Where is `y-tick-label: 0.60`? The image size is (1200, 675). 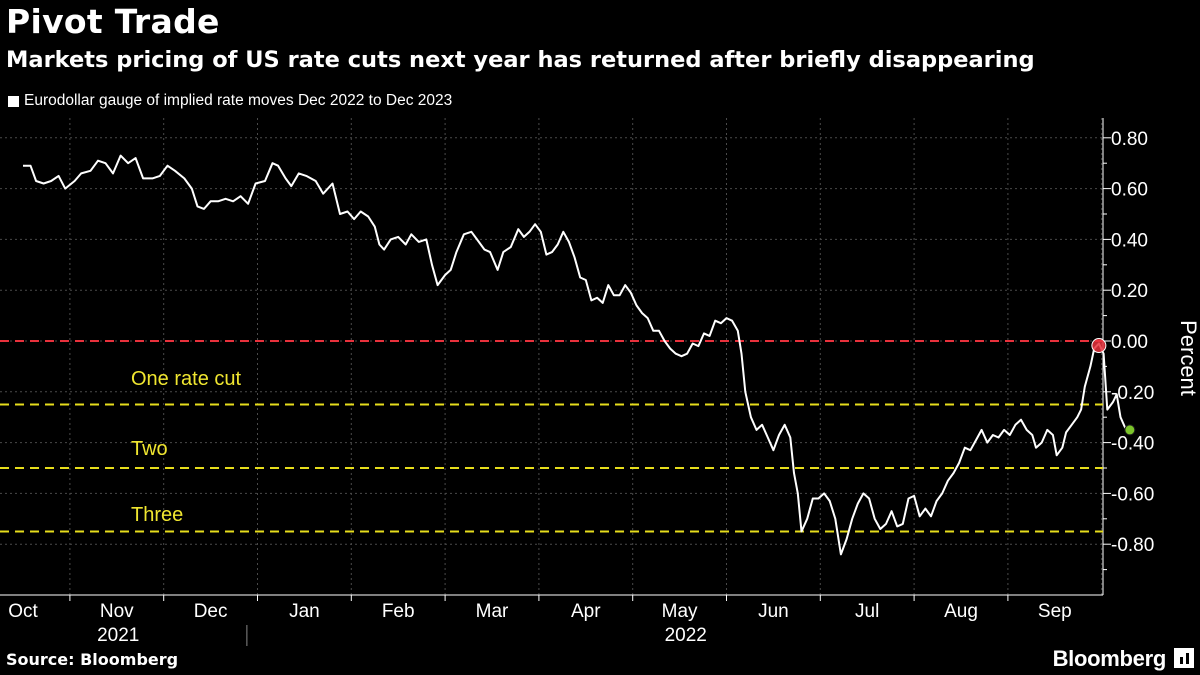
y-tick-label: 0.60 is located at coordinates (1129, 190).